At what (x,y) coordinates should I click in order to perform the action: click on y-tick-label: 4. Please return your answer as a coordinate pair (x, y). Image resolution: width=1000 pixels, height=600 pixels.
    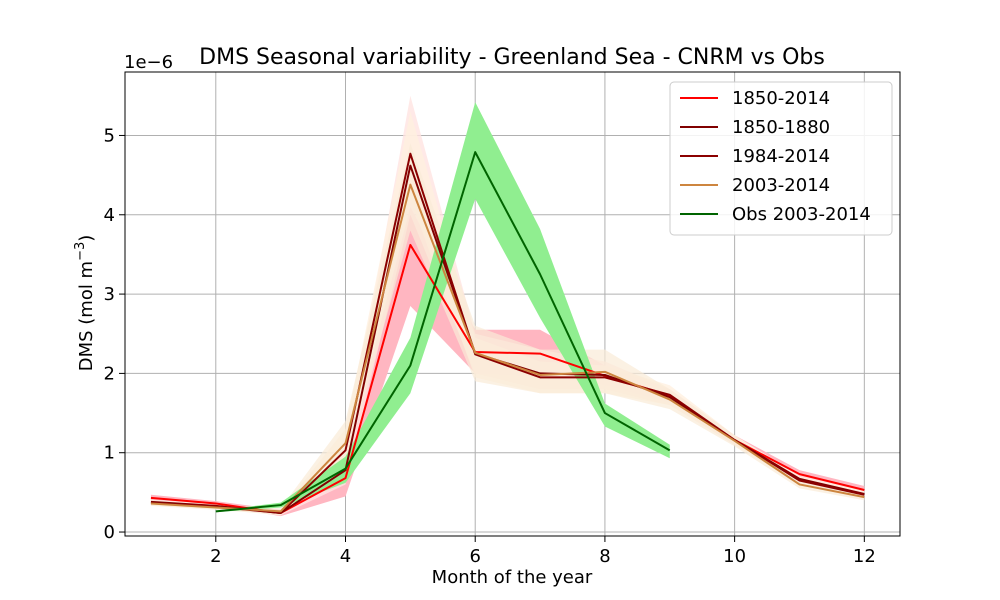
    Looking at the image, I should click on (109, 215).